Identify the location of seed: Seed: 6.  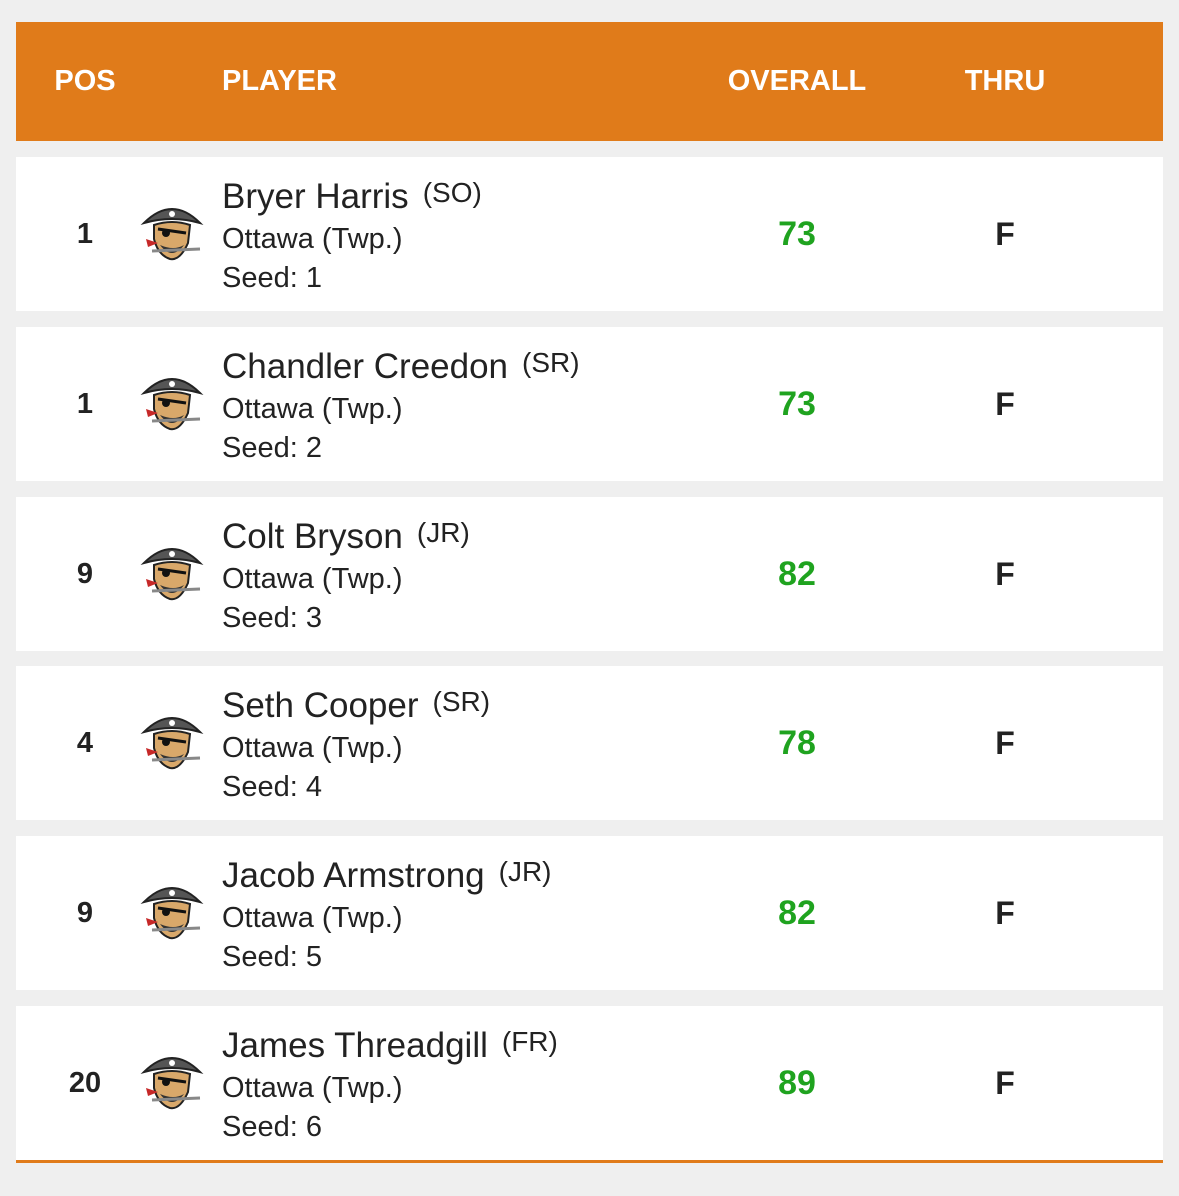
(272, 1127).